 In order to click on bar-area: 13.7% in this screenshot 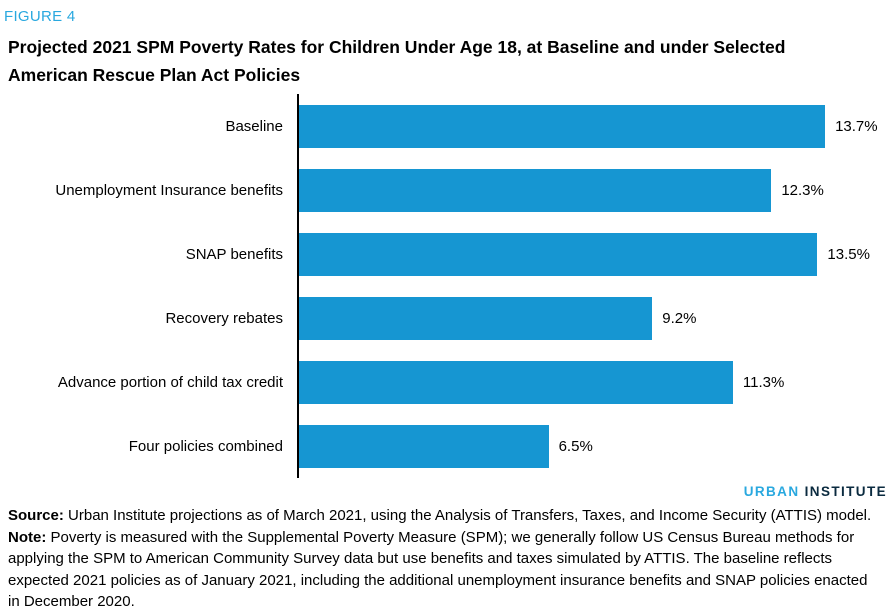, I will do `click(593, 126)`.